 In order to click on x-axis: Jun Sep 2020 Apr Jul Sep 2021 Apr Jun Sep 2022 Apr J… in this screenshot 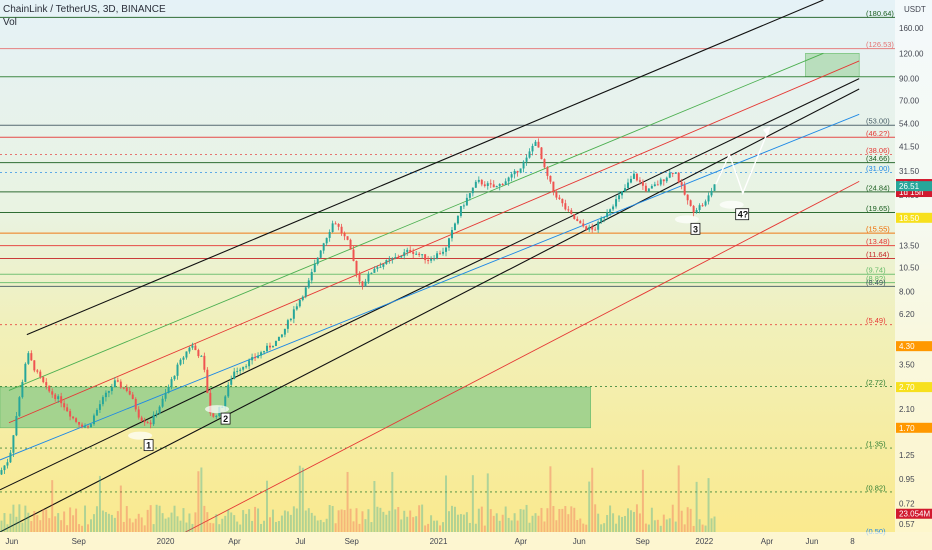, I will do `click(430, 541)`.